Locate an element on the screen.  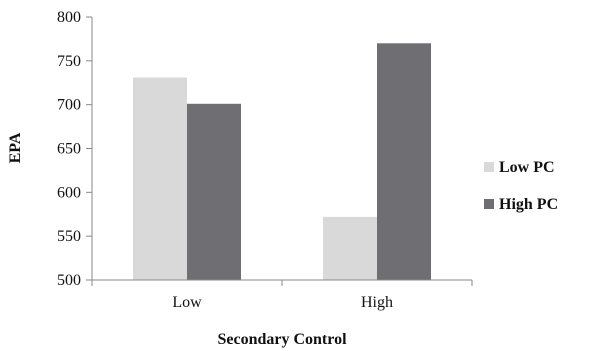
legend: Low PC High PC is located at coordinates (521, 186).